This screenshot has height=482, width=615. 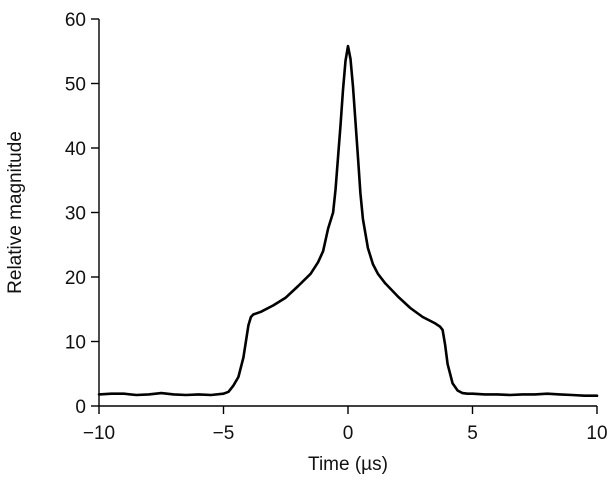 What do you see at coordinates (15, 212) in the screenshot?
I see `y-axis-title: Relative magnitude` at bounding box center [15, 212].